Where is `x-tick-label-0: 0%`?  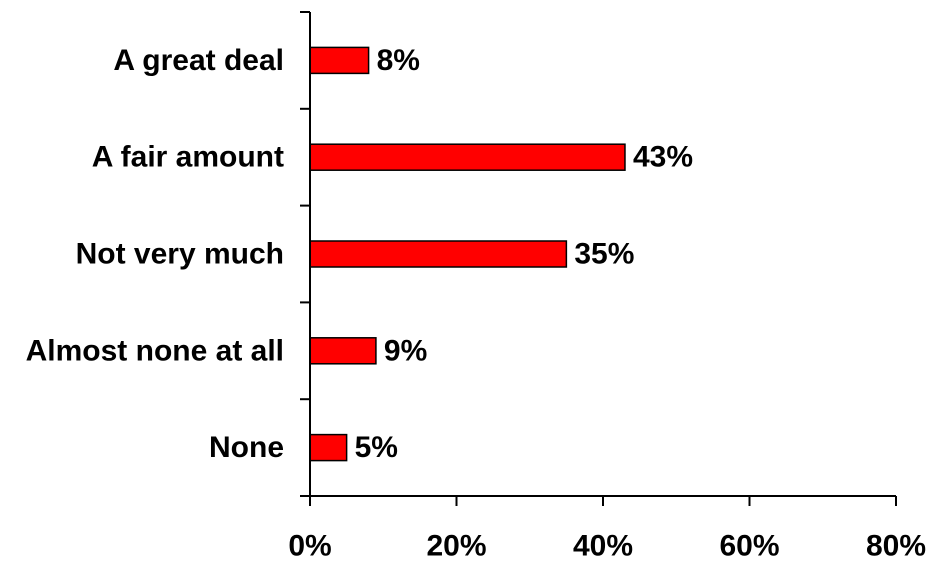 x-tick-label-0: 0% is located at coordinates (309, 545).